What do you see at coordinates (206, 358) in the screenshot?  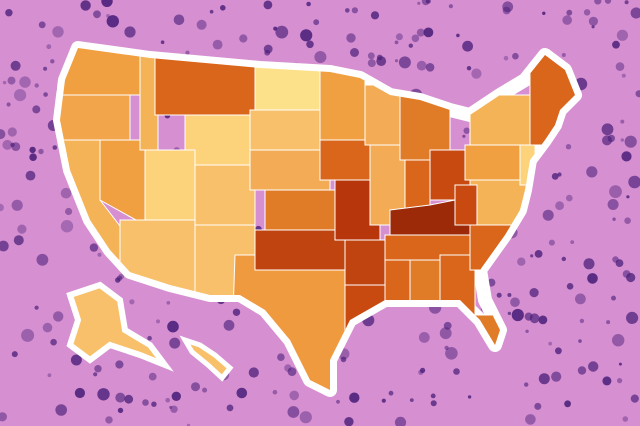 I see `hawaii` at bounding box center [206, 358].